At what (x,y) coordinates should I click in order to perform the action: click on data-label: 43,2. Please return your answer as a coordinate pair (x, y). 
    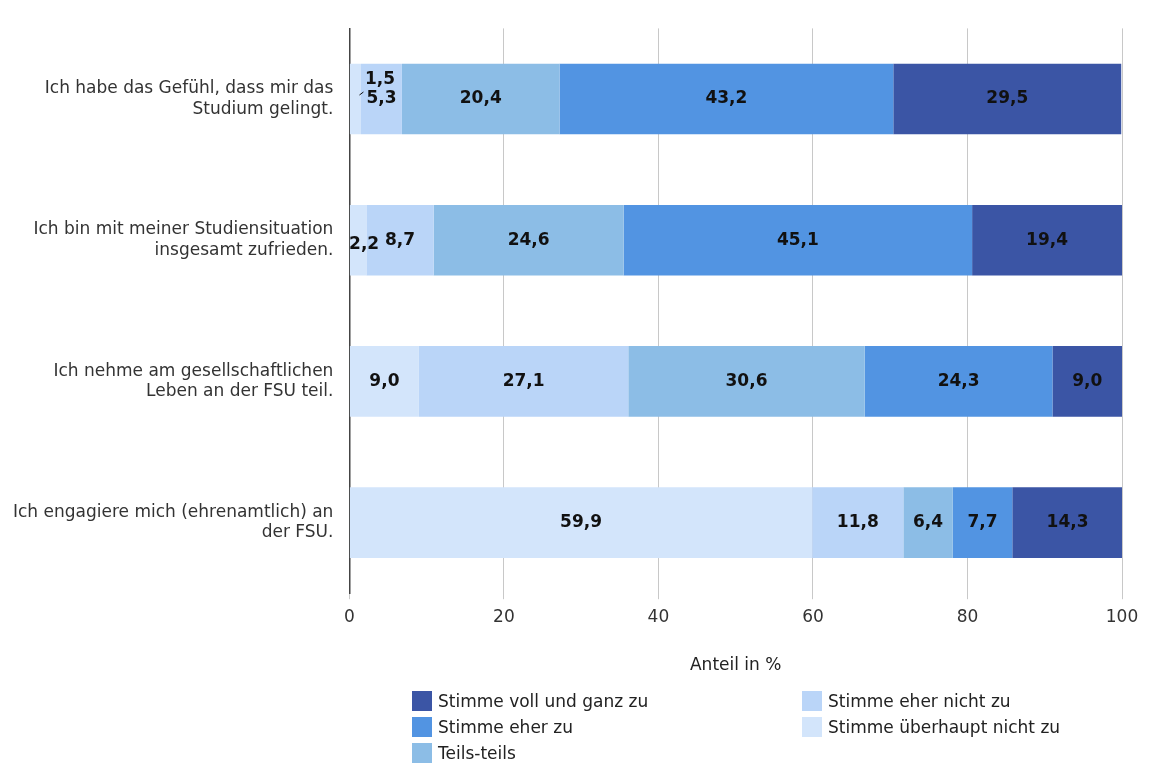
    Looking at the image, I should click on (726, 97).